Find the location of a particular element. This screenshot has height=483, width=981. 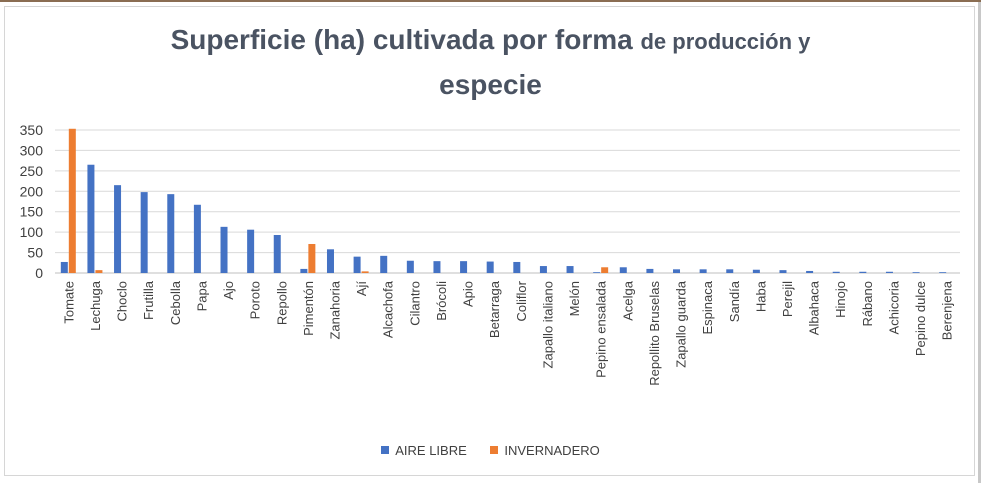

x-tick-label-8: Repollo is located at coordinates (281, 303).